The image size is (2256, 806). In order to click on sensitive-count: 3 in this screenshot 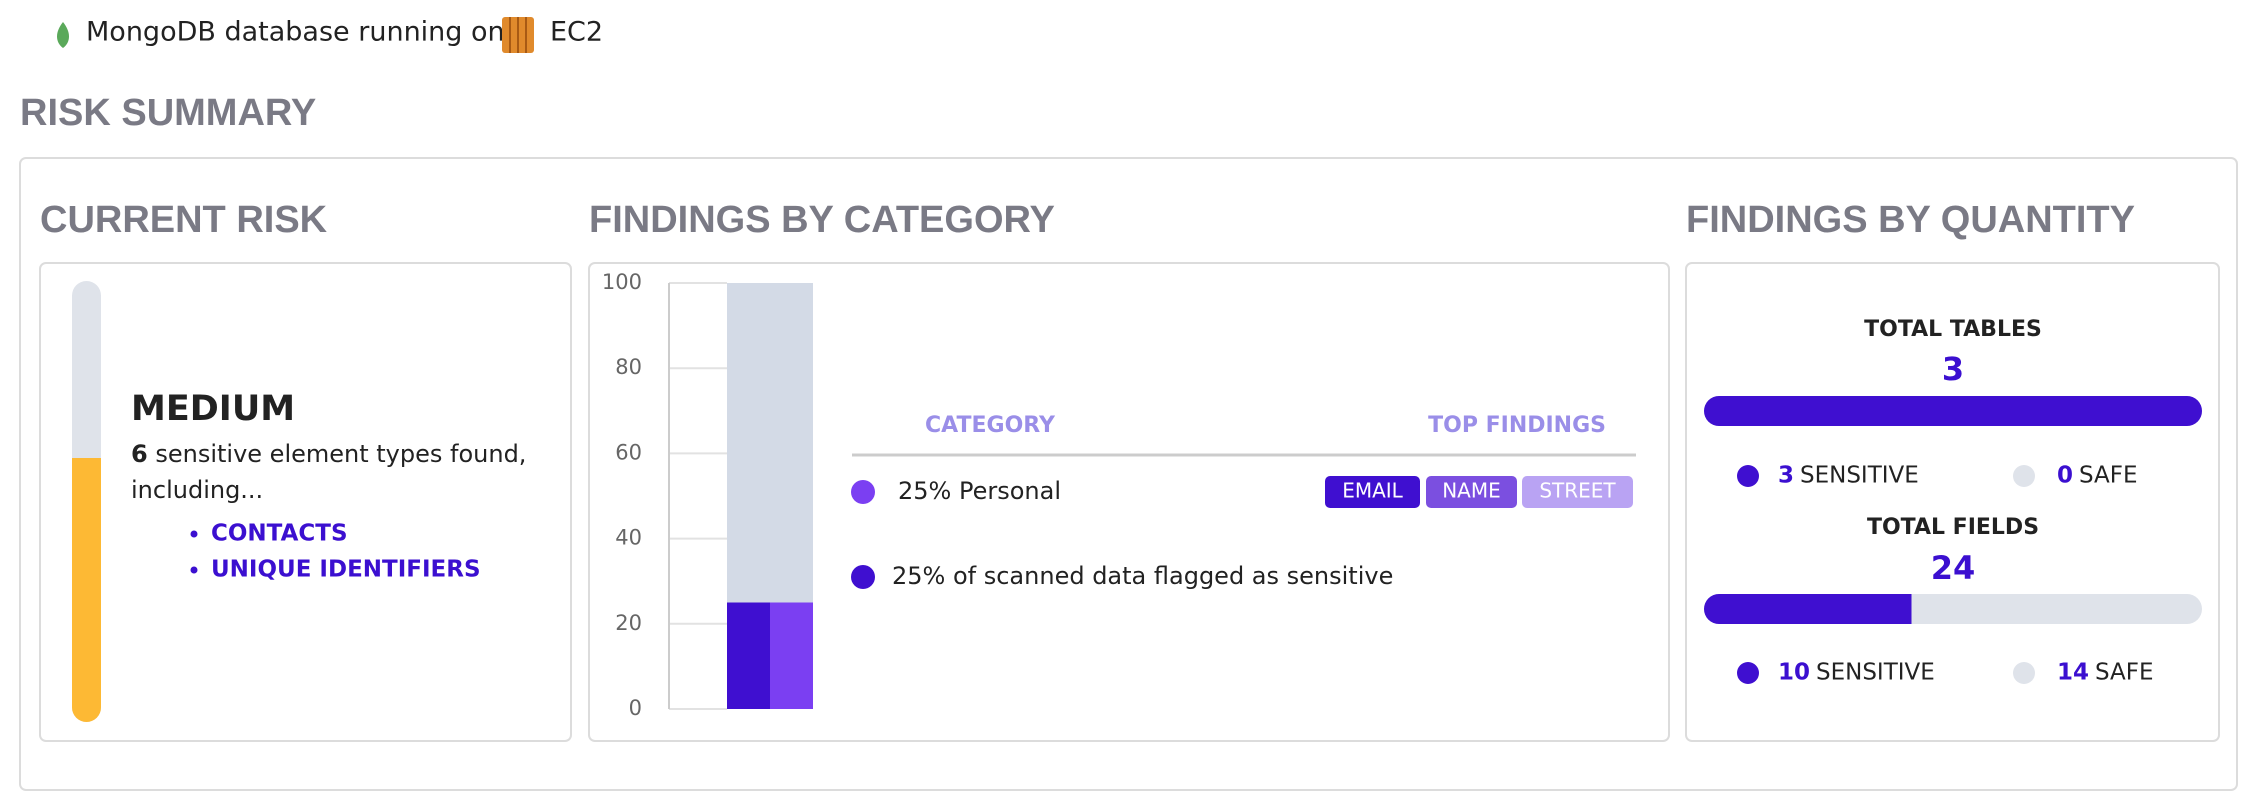, I will do `click(1786, 476)`.